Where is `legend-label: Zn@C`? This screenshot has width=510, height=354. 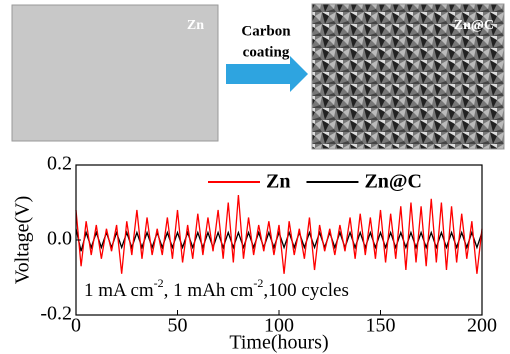 legend-label: Zn@C is located at coordinates (393, 182).